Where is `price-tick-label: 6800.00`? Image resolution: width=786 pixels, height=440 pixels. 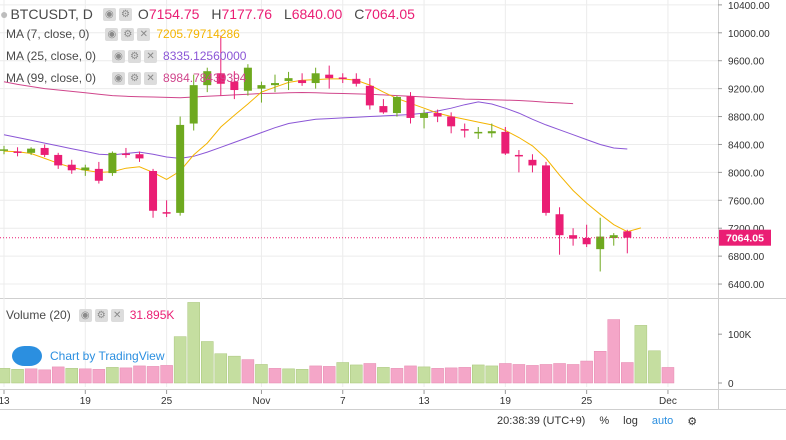
price-tick-label: 6800.00 is located at coordinates (746, 257).